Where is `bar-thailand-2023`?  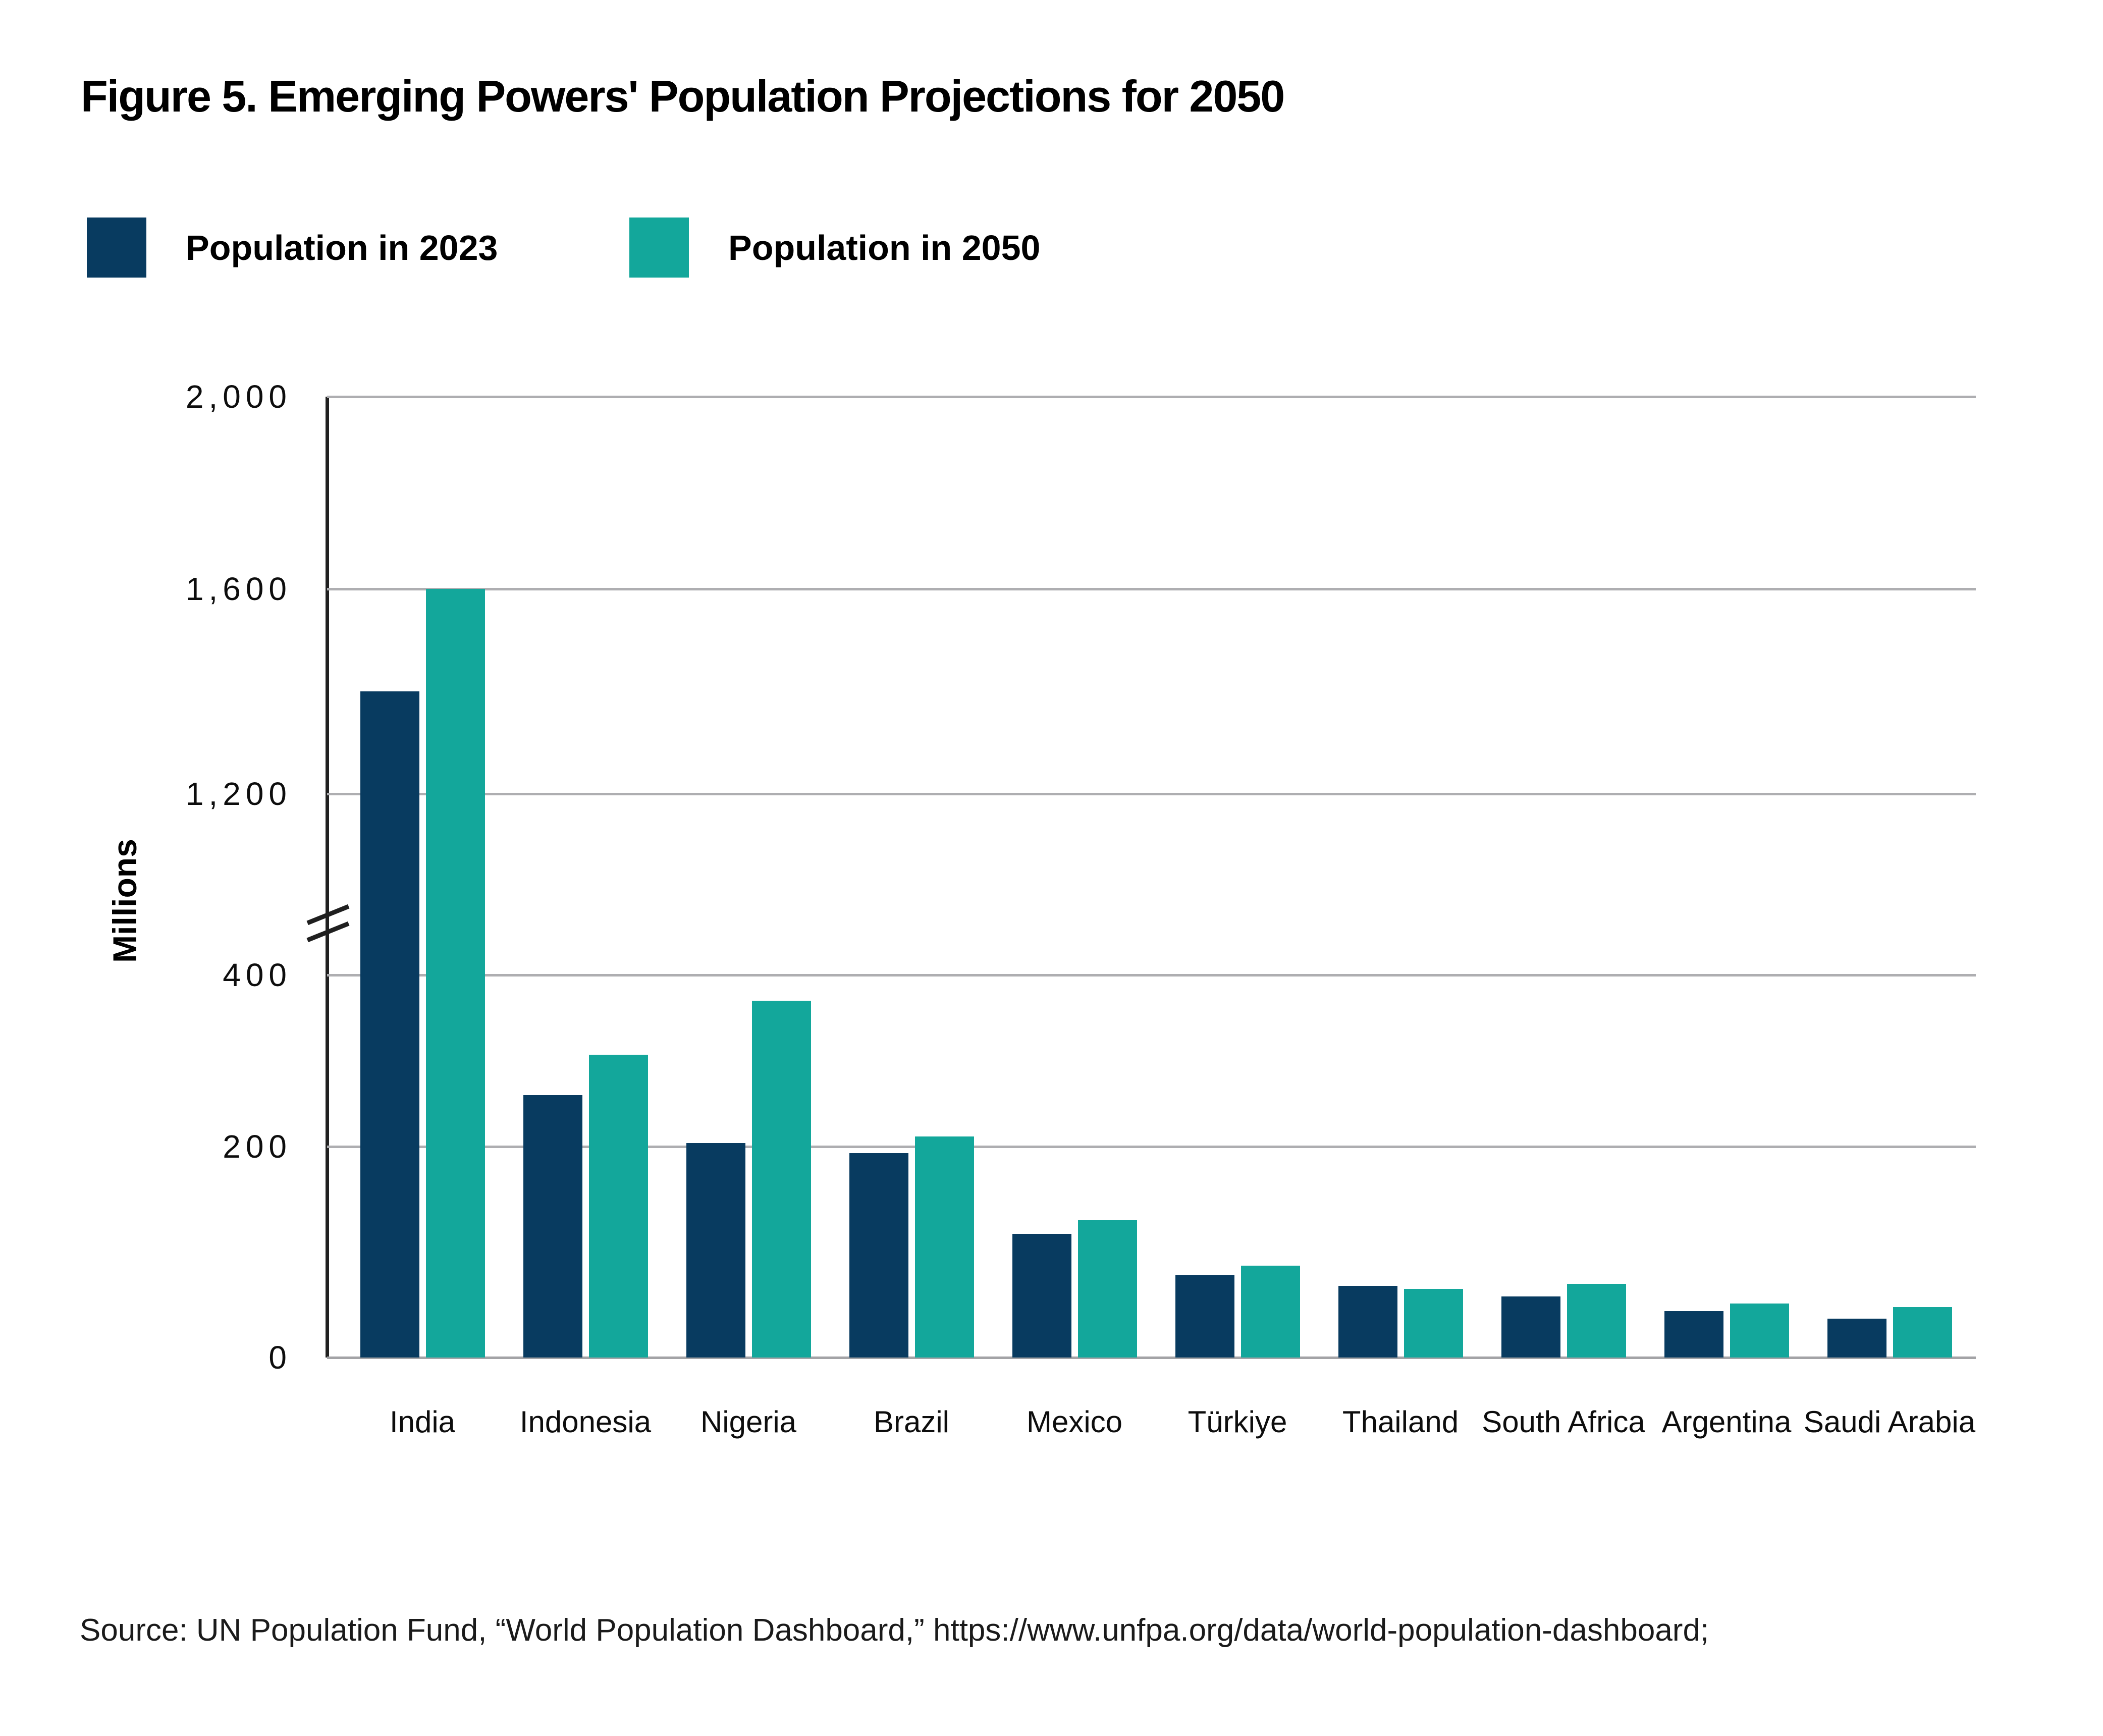 bar-thailand-2023 is located at coordinates (1367, 1322).